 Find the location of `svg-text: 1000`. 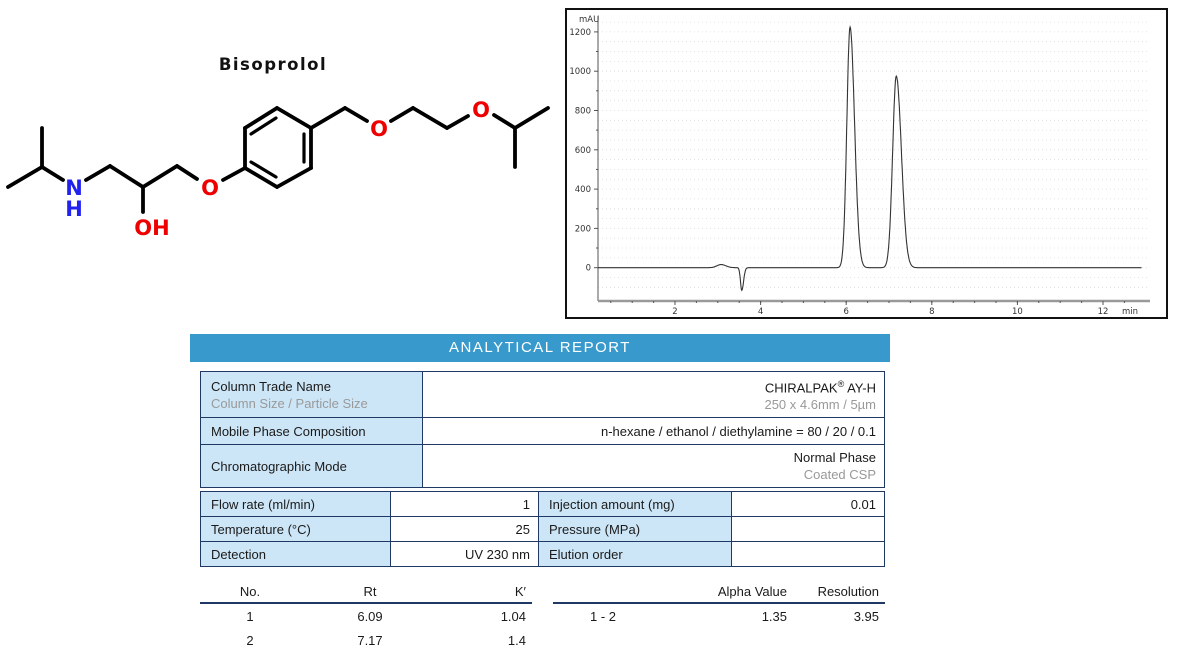

svg-text: 1000 is located at coordinates (580, 72).